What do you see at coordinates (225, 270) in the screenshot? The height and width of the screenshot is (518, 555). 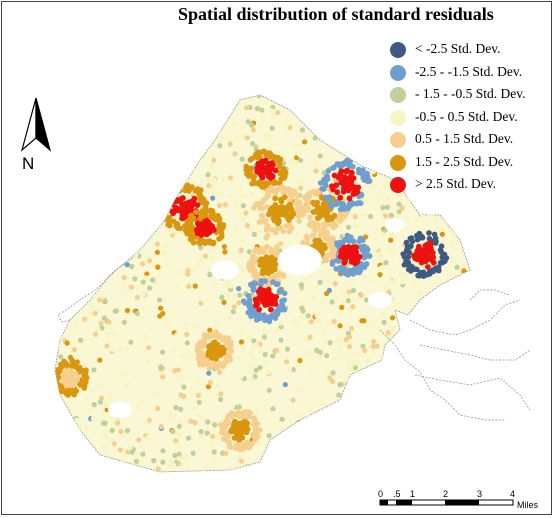 I see `empty-area` at bounding box center [225, 270].